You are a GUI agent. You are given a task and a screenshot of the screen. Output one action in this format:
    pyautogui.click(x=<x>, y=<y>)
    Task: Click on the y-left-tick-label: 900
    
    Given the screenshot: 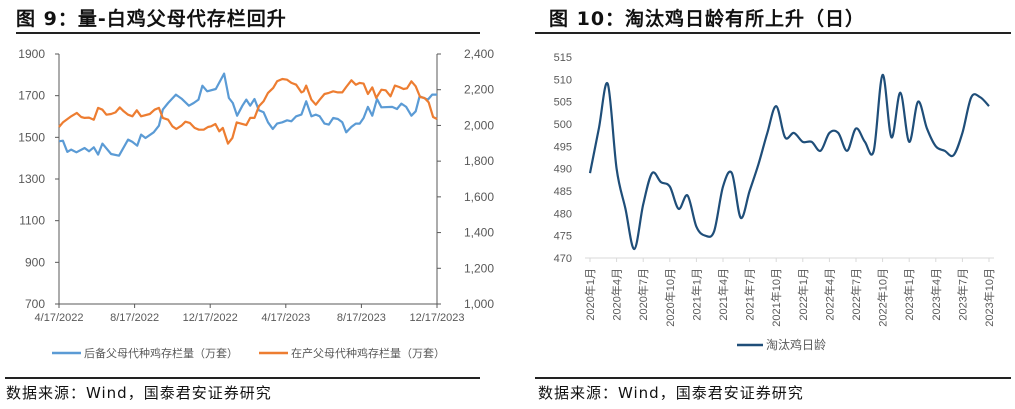 What is the action you would take?
    pyautogui.click(x=35, y=262)
    